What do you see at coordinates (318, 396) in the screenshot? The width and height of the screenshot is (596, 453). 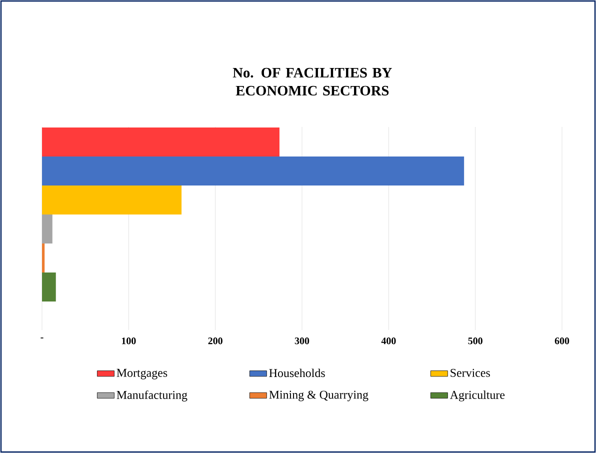 I see `legend-label: Mining & Quarrying` at bounding box center [318, 396].